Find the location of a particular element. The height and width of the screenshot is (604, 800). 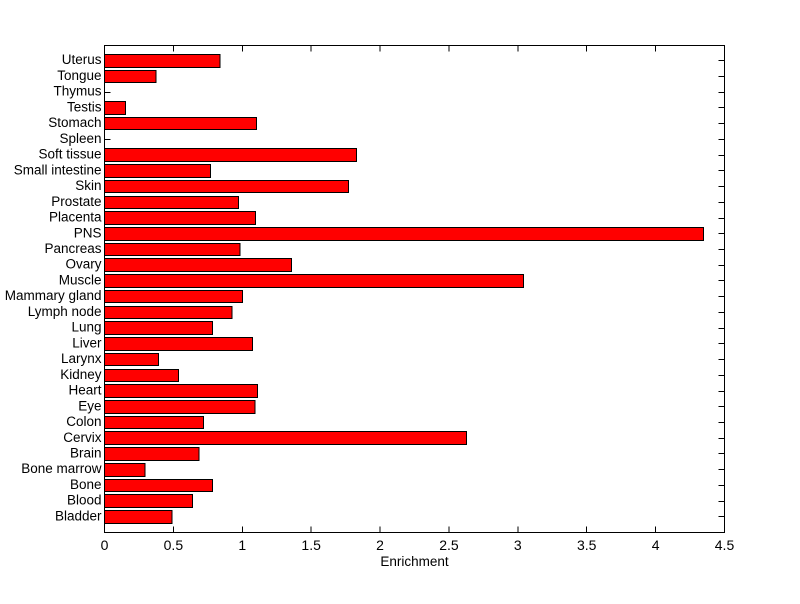

svg-text: 4 is located at coordinates (656, 545).